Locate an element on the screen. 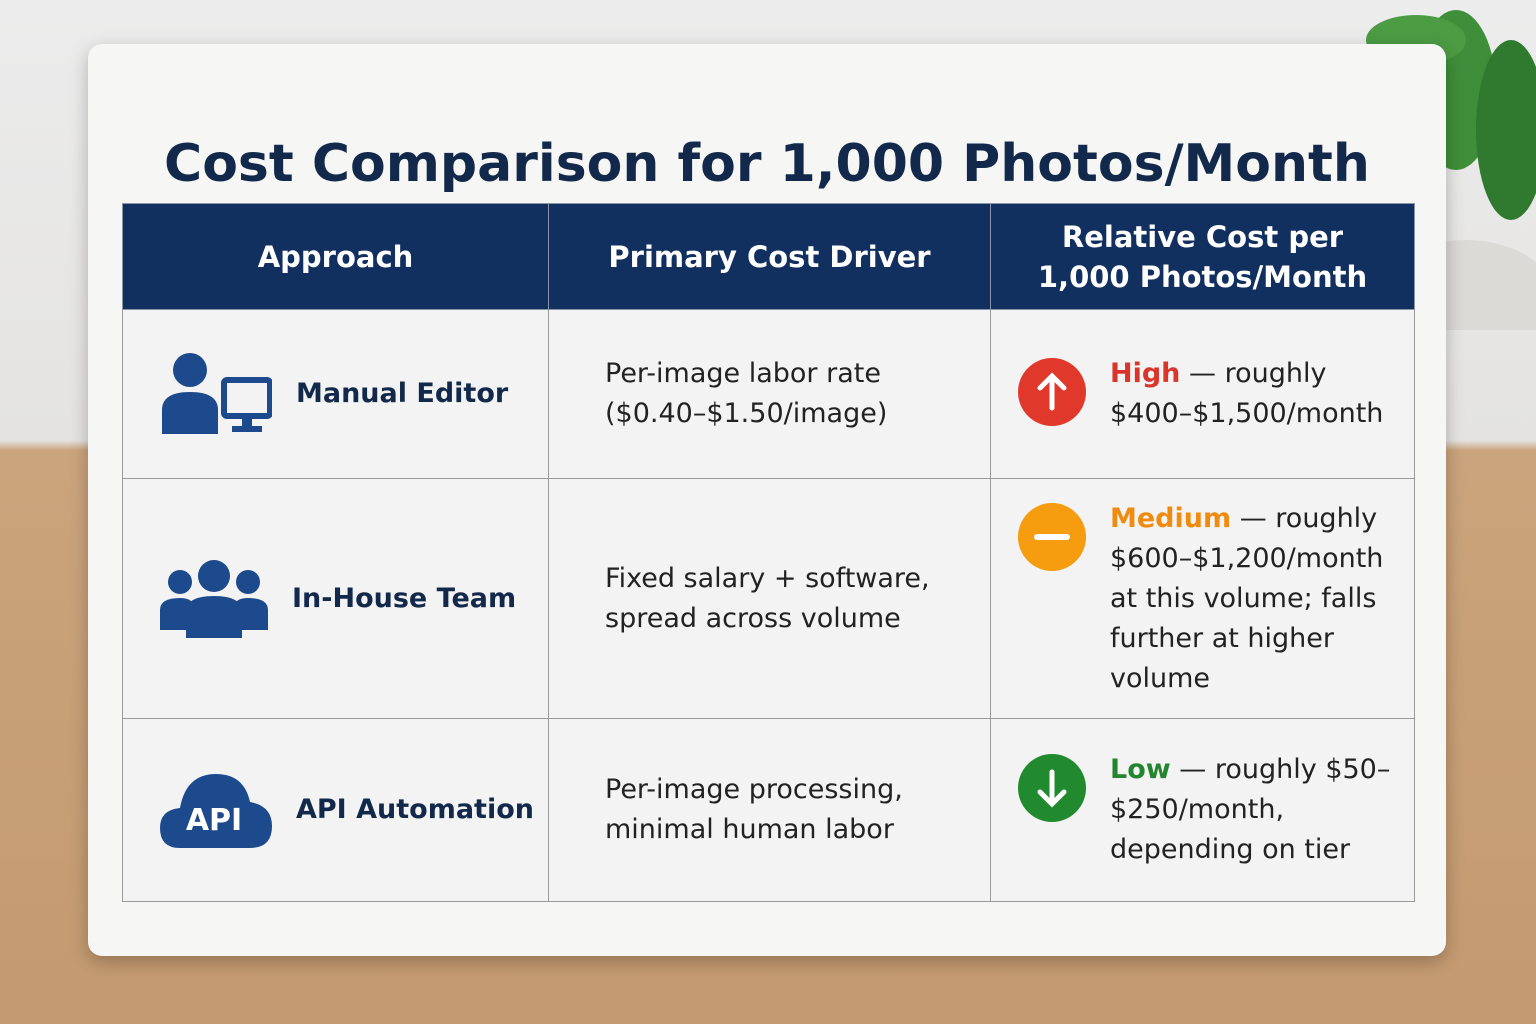  approach-cell: API API Automation is located at coordinates (335, 810).